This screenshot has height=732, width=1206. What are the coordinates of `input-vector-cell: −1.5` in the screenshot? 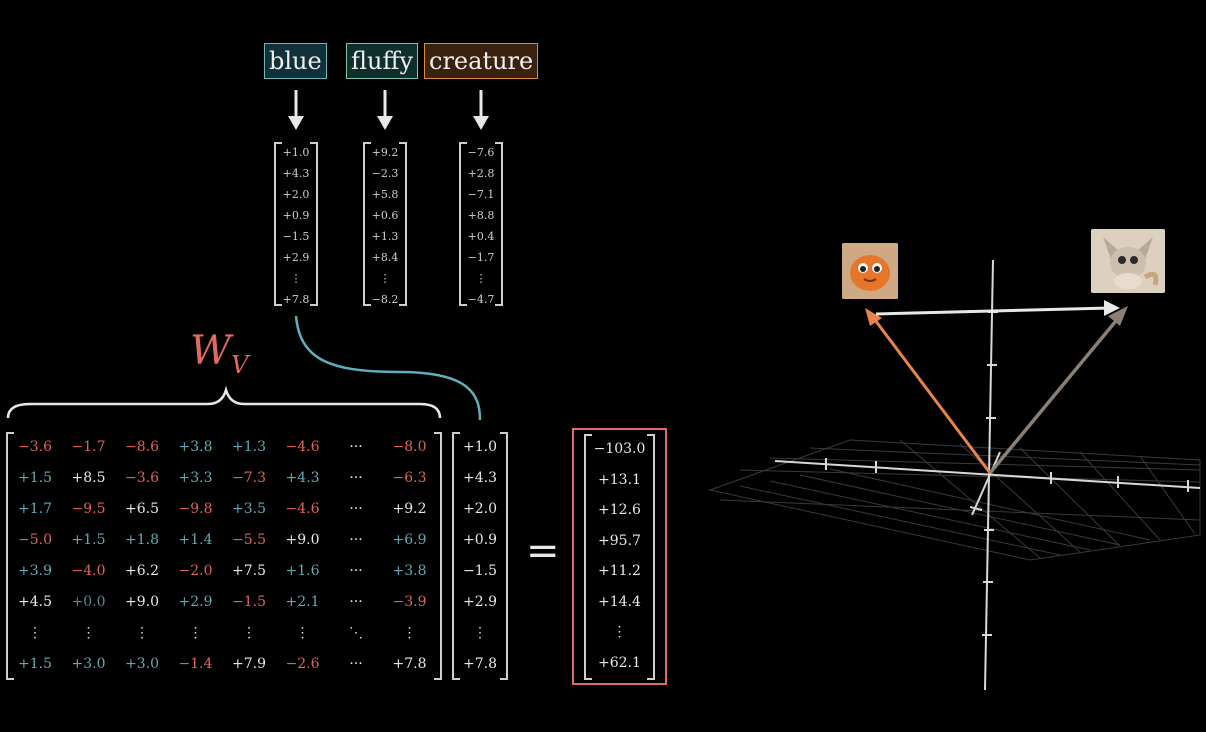 It's located at (480, 571).